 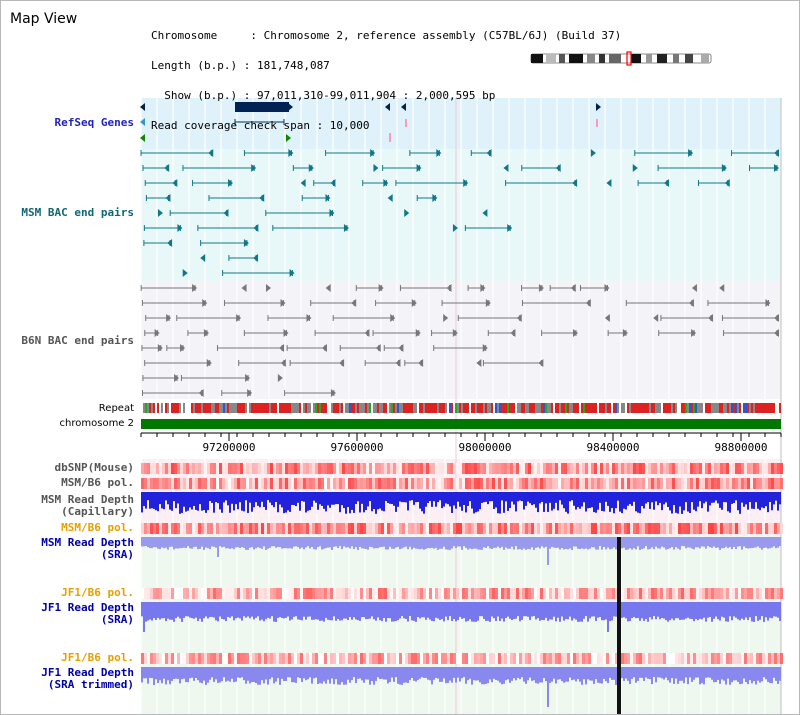 I want to click on track-label-msm-bac: MSM BAC end pairs, so click(x=77, y=212).